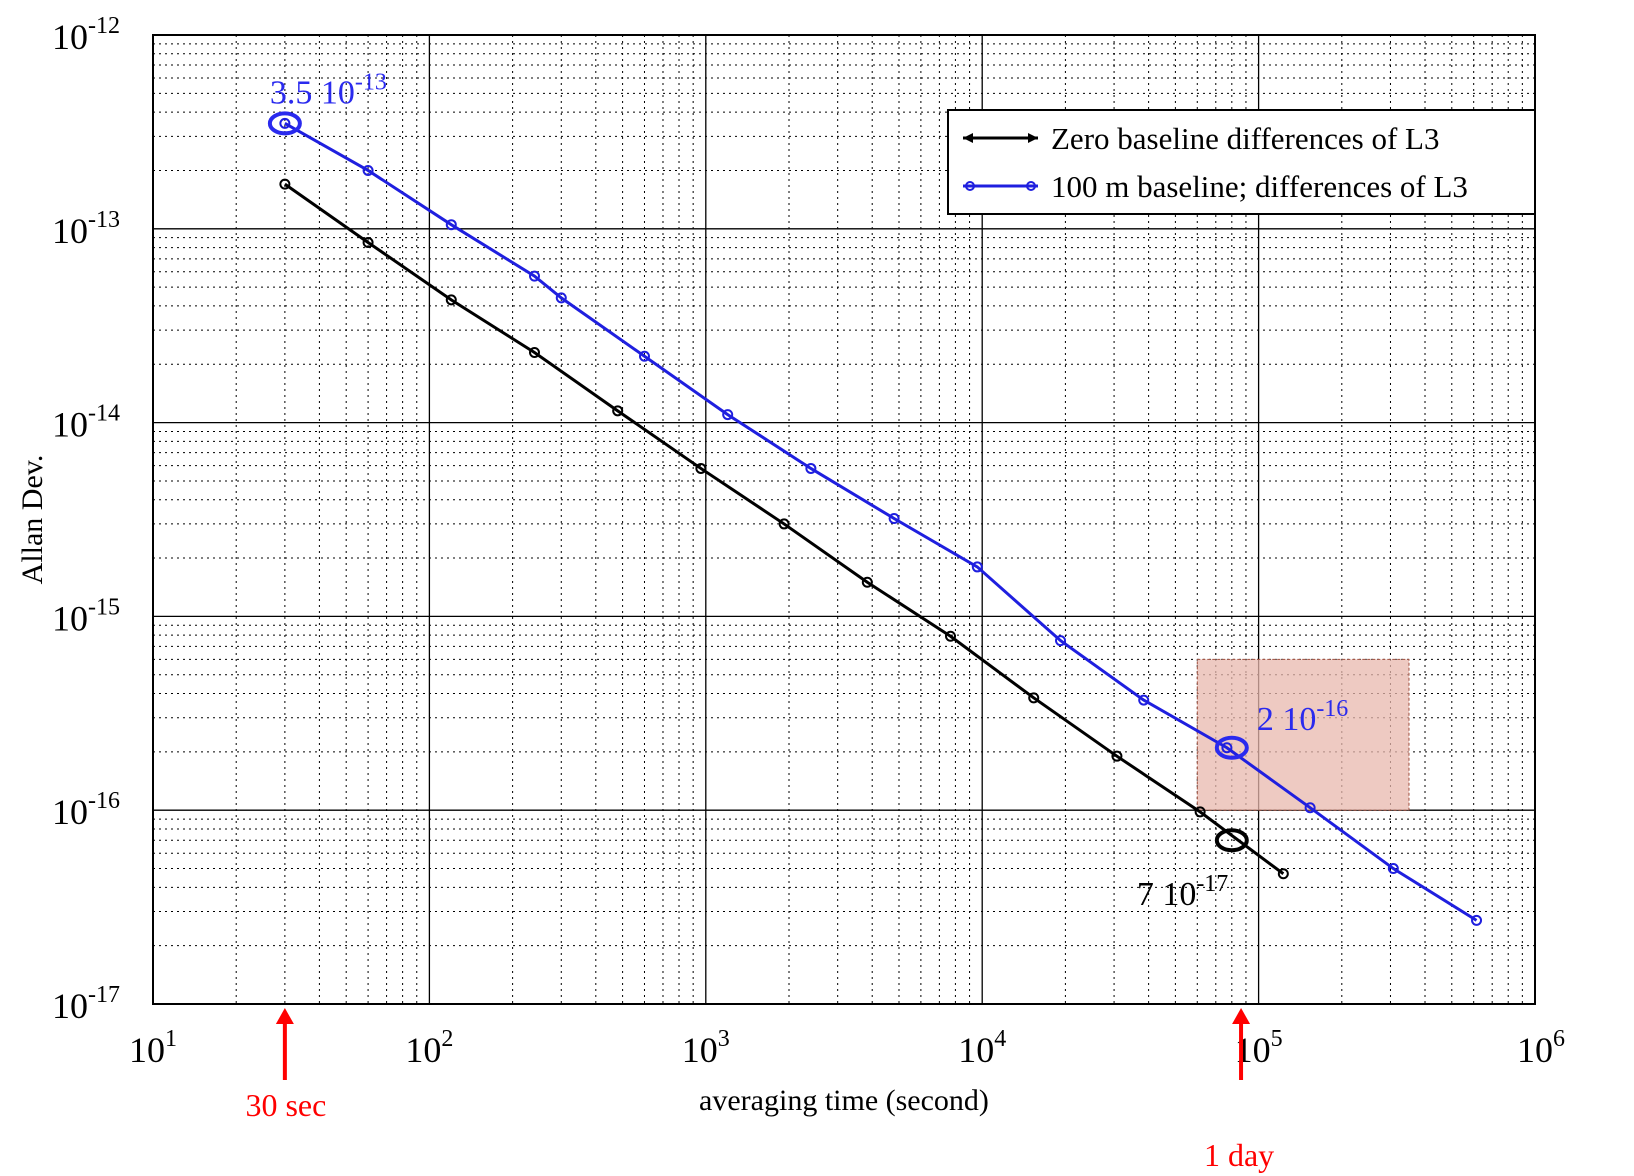 This screenshot has height=1176, width=1634. What do you see at coordinates (104, 220) in the screenshot?
I see `y-tick-label-exponent: -13` at bounding box center [104, 220].